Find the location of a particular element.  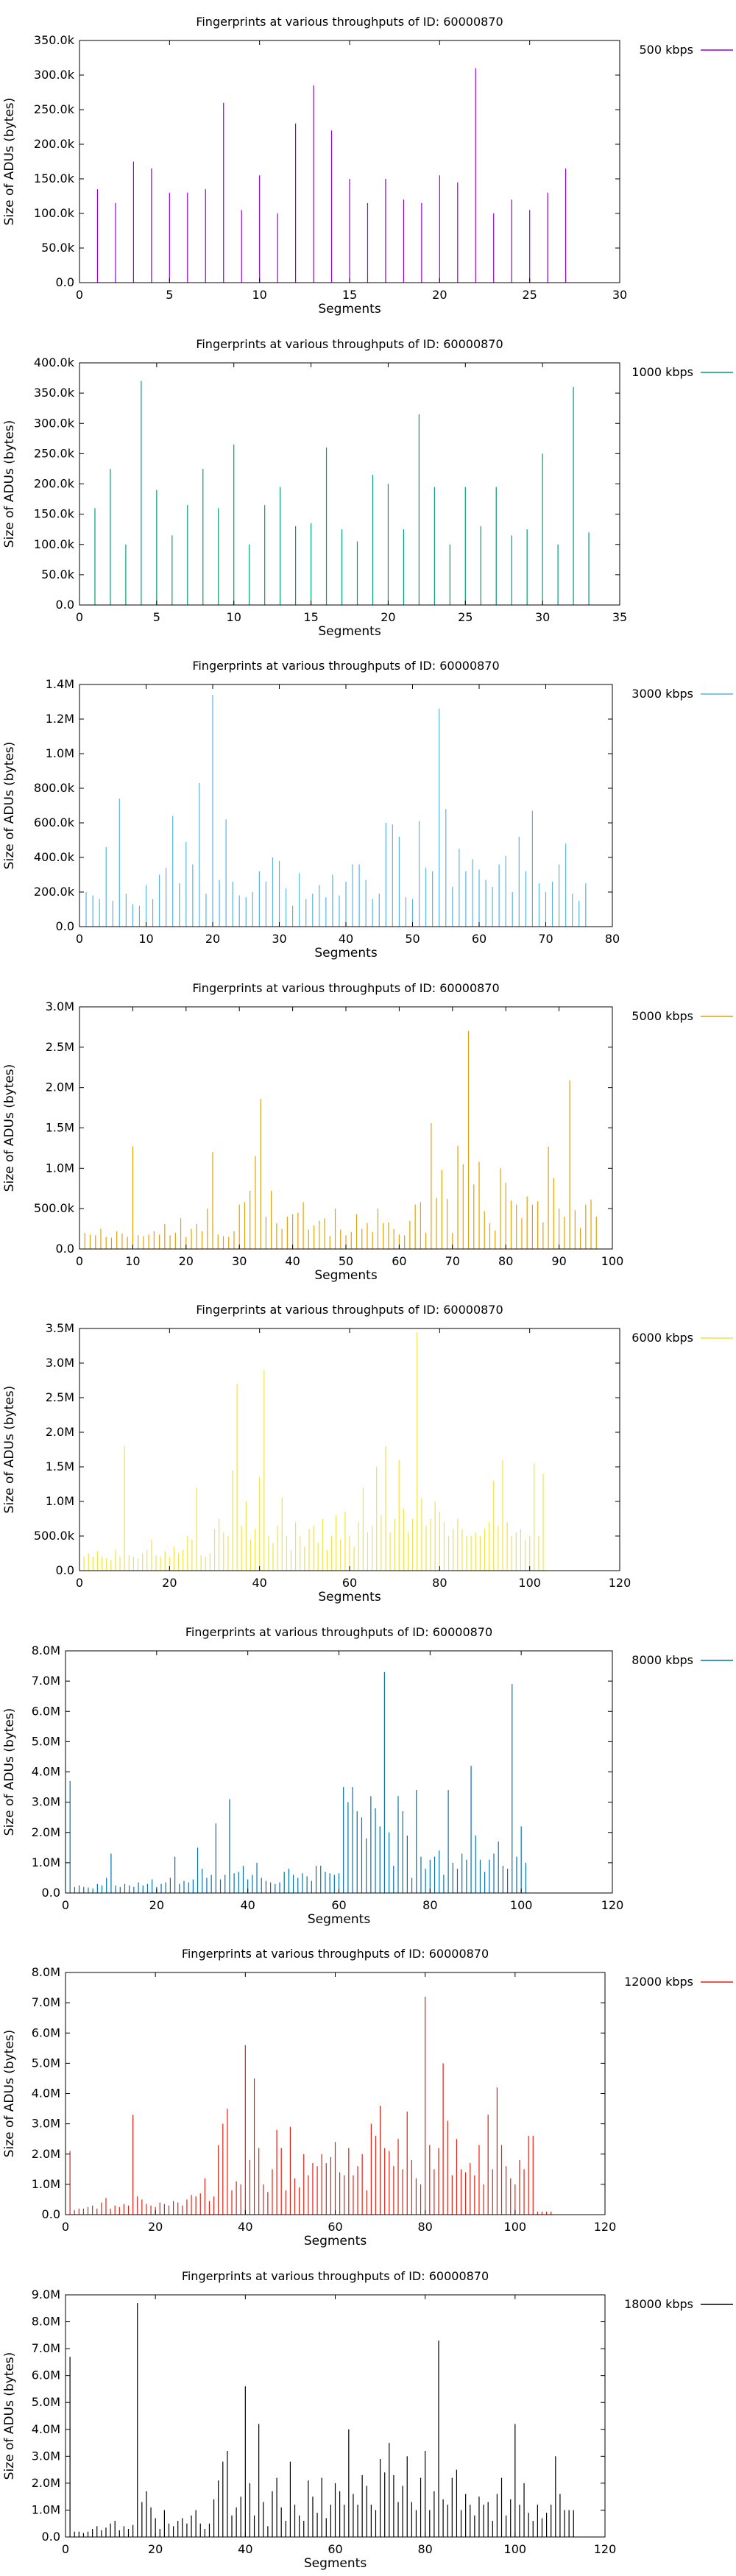

y-tick-label: 6.0M is located at coordinates (46, 2375).